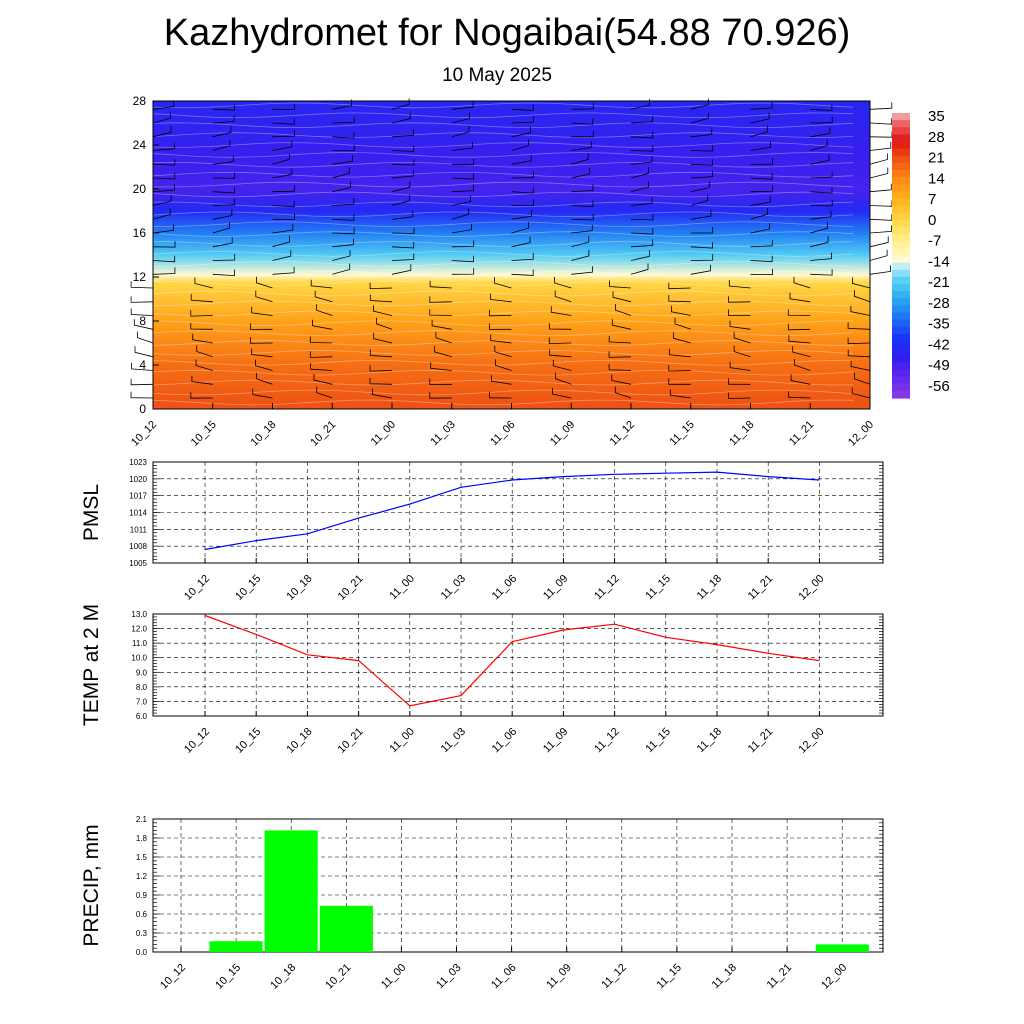 This screenshot has width=1024, height=1024. Describe the element at coordinates (811, 588) in the screenshot. I see `pmsl-x-tick-label: 12_00` at that location.